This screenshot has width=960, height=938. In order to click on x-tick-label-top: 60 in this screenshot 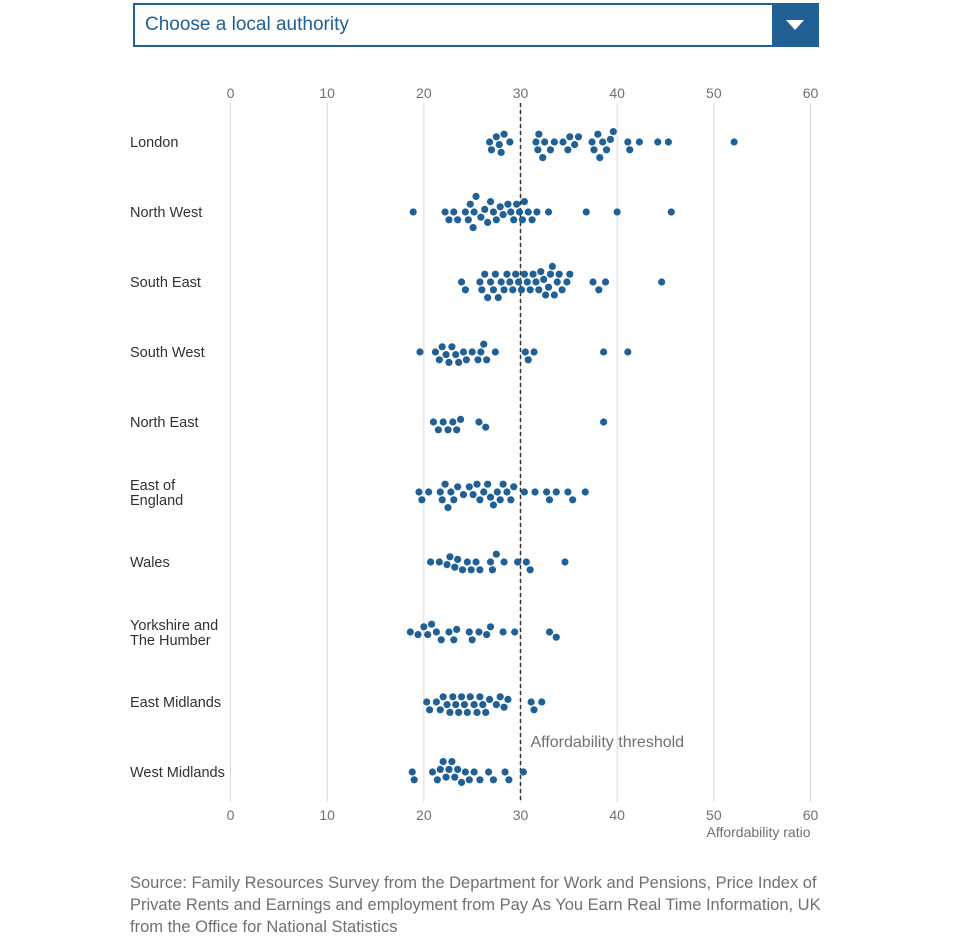, I will do `click(811, 93)`.